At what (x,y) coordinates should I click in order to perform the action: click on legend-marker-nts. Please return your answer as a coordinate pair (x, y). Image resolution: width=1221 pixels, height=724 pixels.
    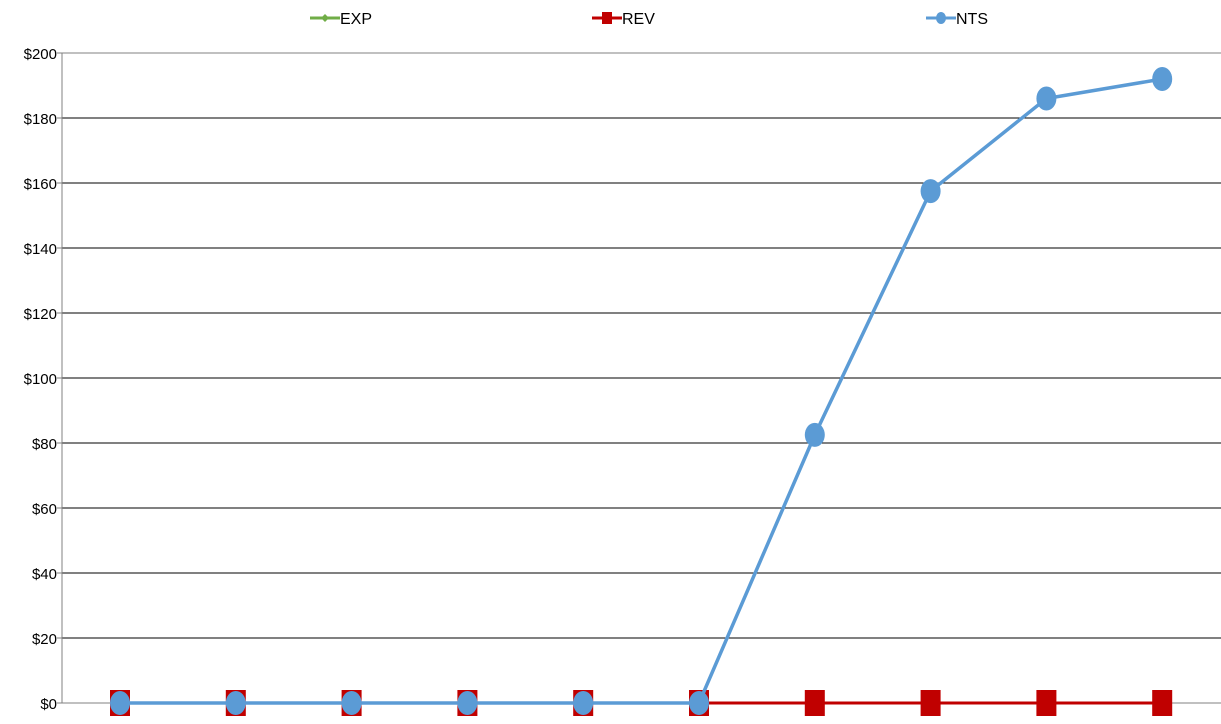
    Looking at the image, I should click on (941, 18).